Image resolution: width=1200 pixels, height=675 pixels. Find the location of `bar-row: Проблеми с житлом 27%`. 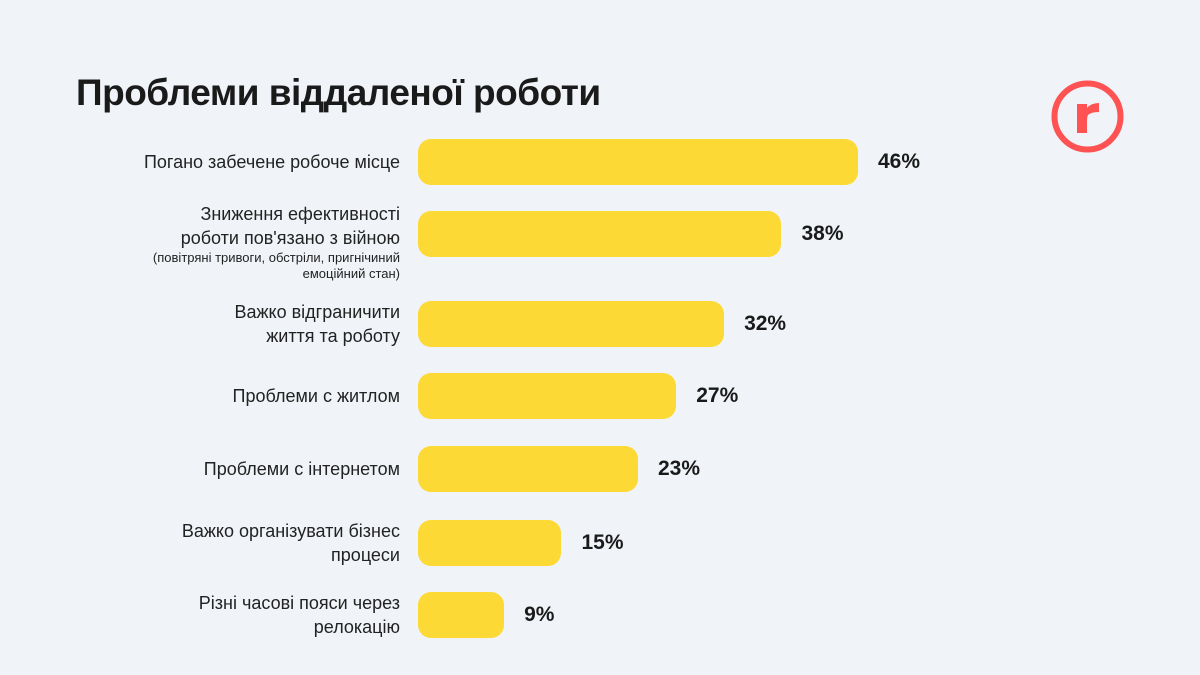

bar-row: Проблеми с житлом 27% is located at coordinates (600, 396).